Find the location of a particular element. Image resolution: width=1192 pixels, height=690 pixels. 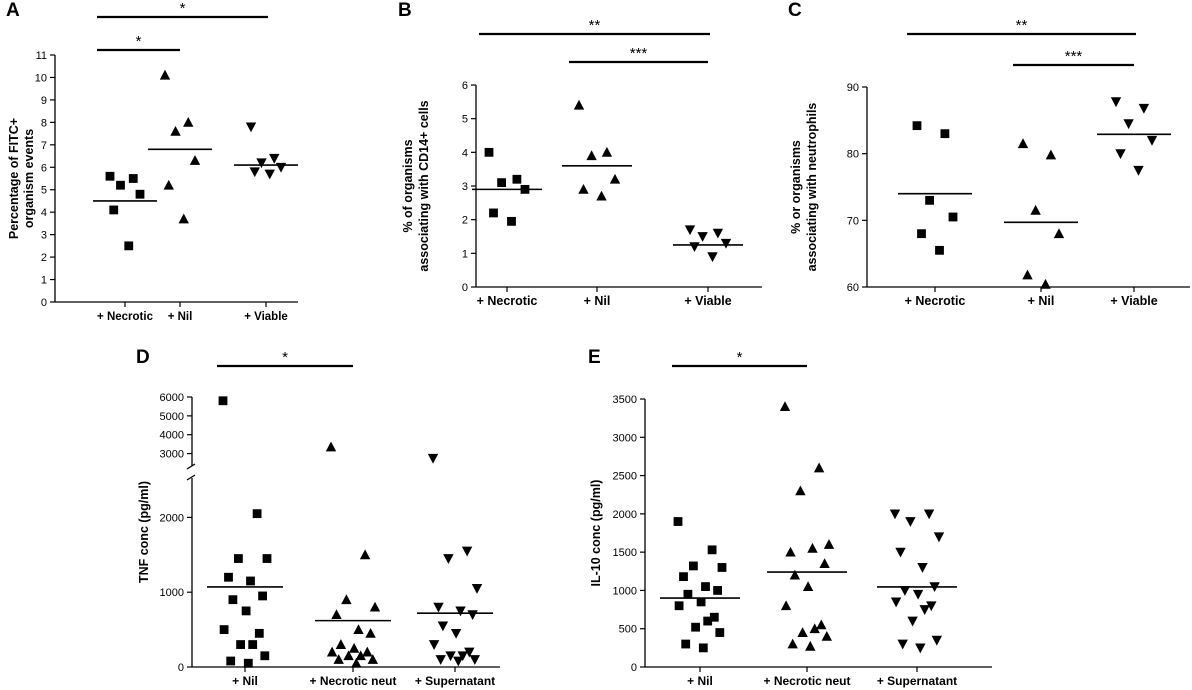

y-tick-label-4-yticks-2: 1000 is located at coordinates (625, 591).